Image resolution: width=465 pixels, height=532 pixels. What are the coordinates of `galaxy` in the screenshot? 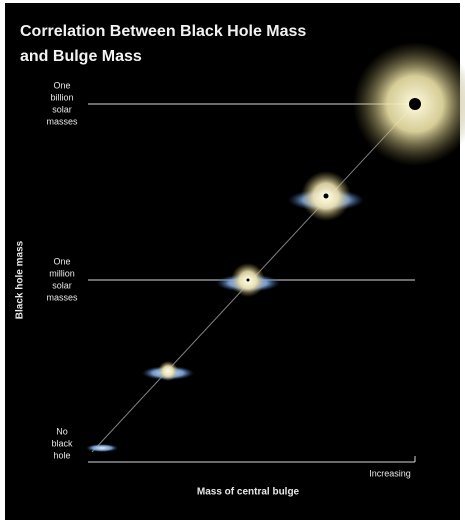 It's located at (102, 448).